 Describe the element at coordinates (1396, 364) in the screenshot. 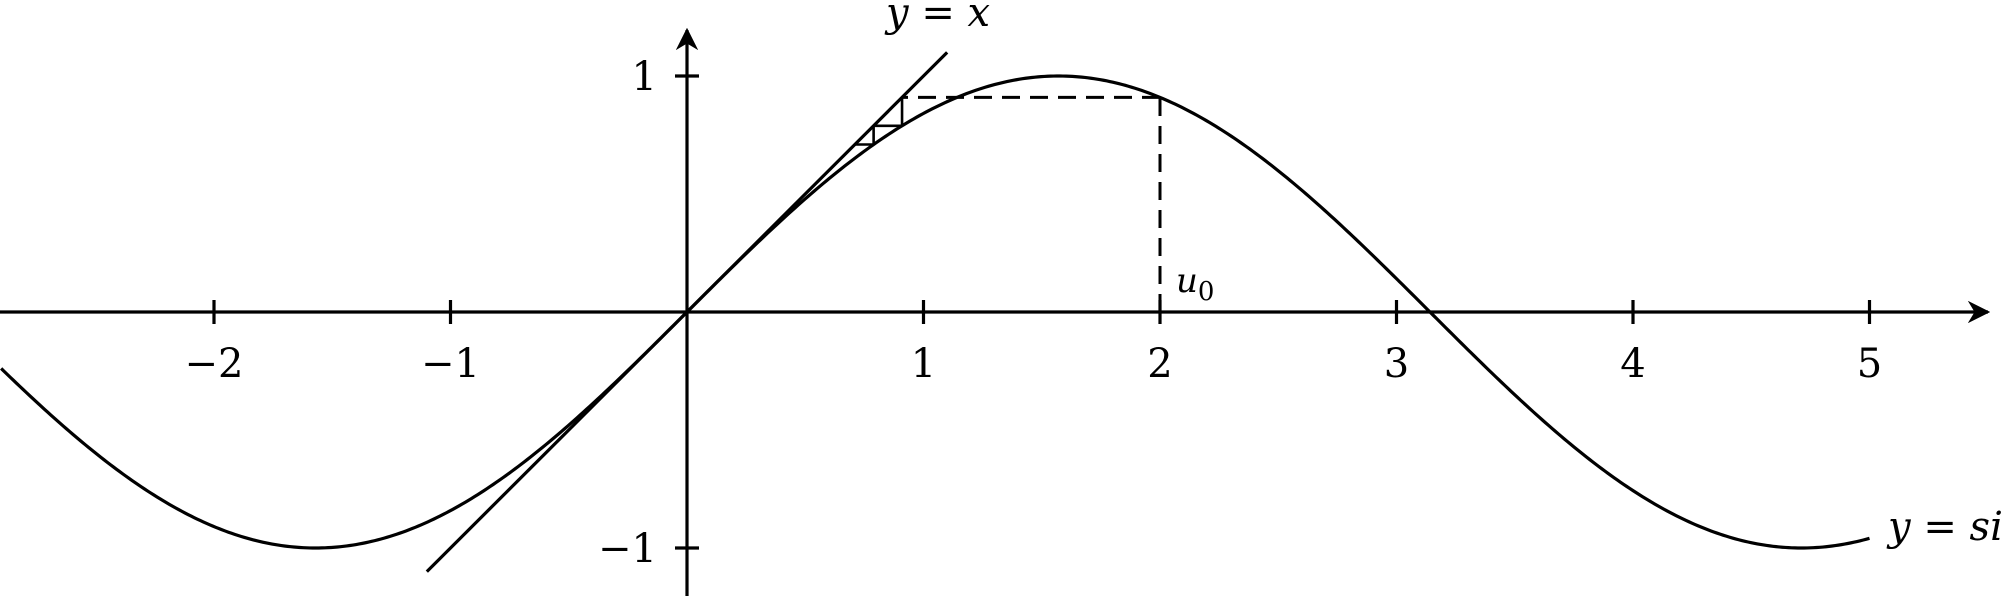

I see `x-tick-label: 3` at that location.